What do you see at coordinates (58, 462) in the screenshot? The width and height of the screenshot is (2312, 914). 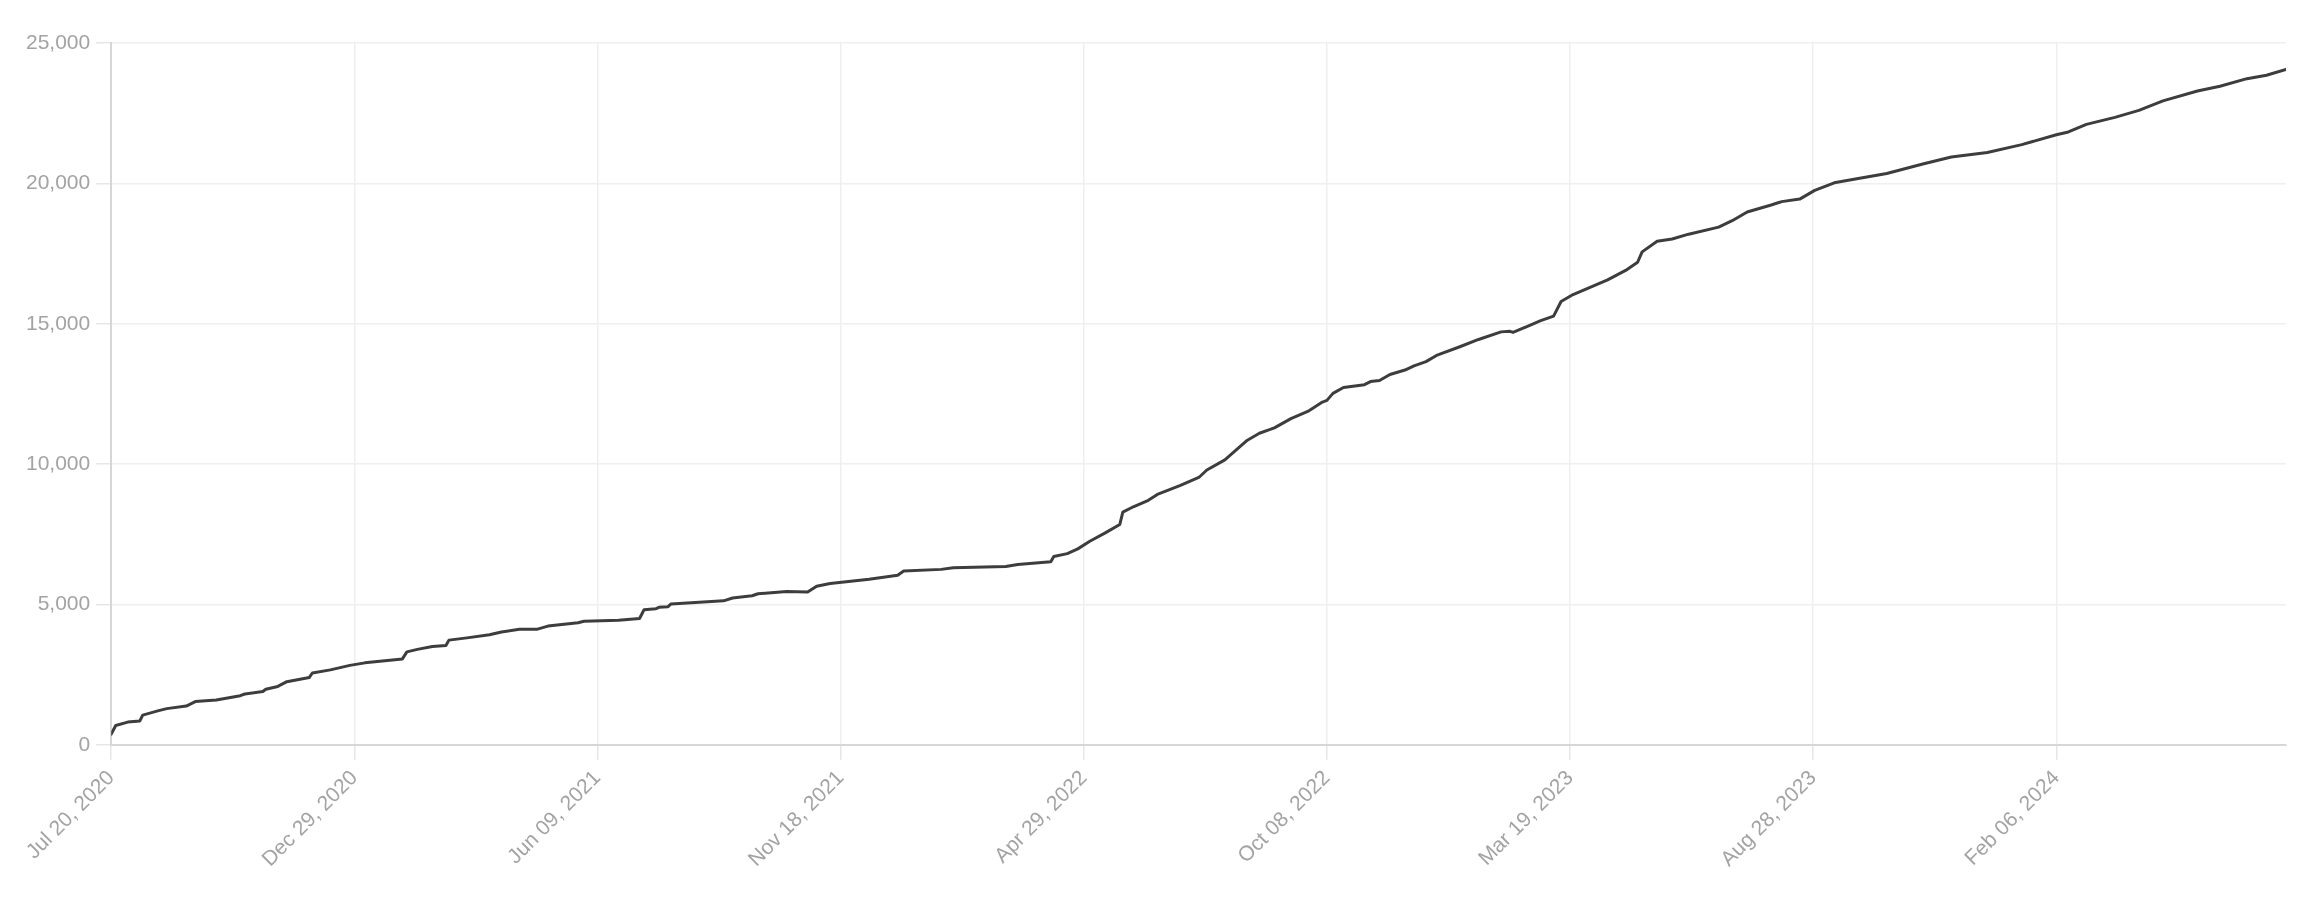 I see `y-tick-label: 10,000` at bounding box center [58, 462].